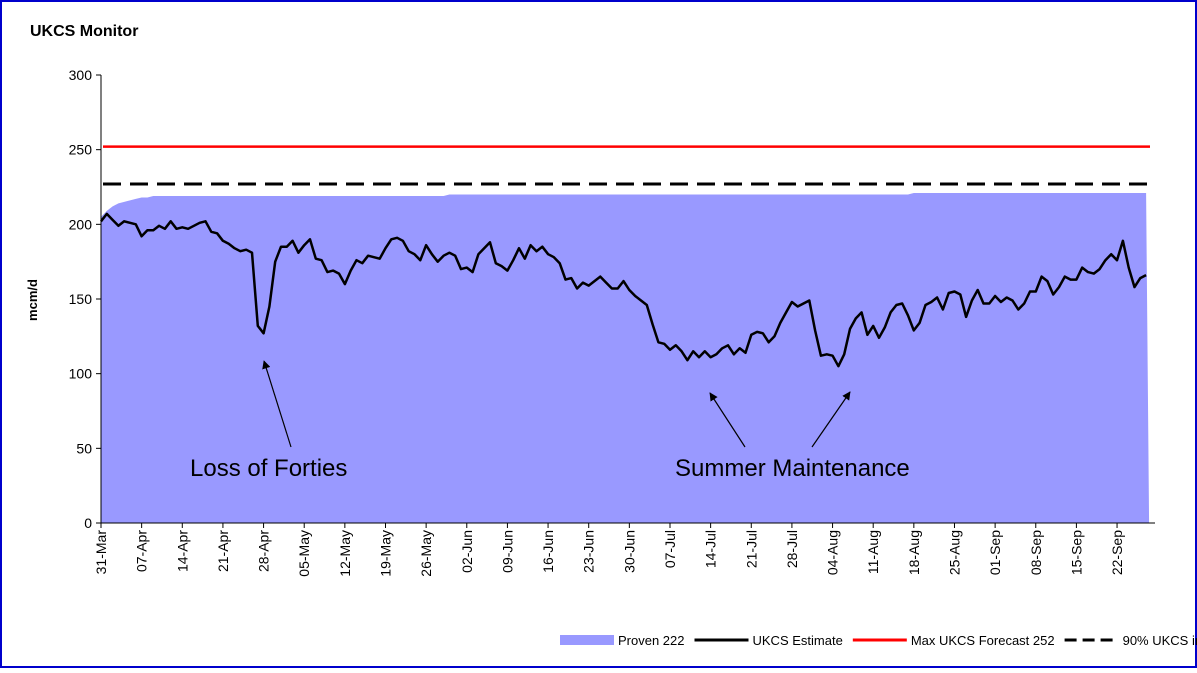 This screenshot has height=673, width=1197. What do you see at coordinates (792, 549) in the screenshot?
I see `x-tick-label: 28-Jul` at bounding box center [792, 549].